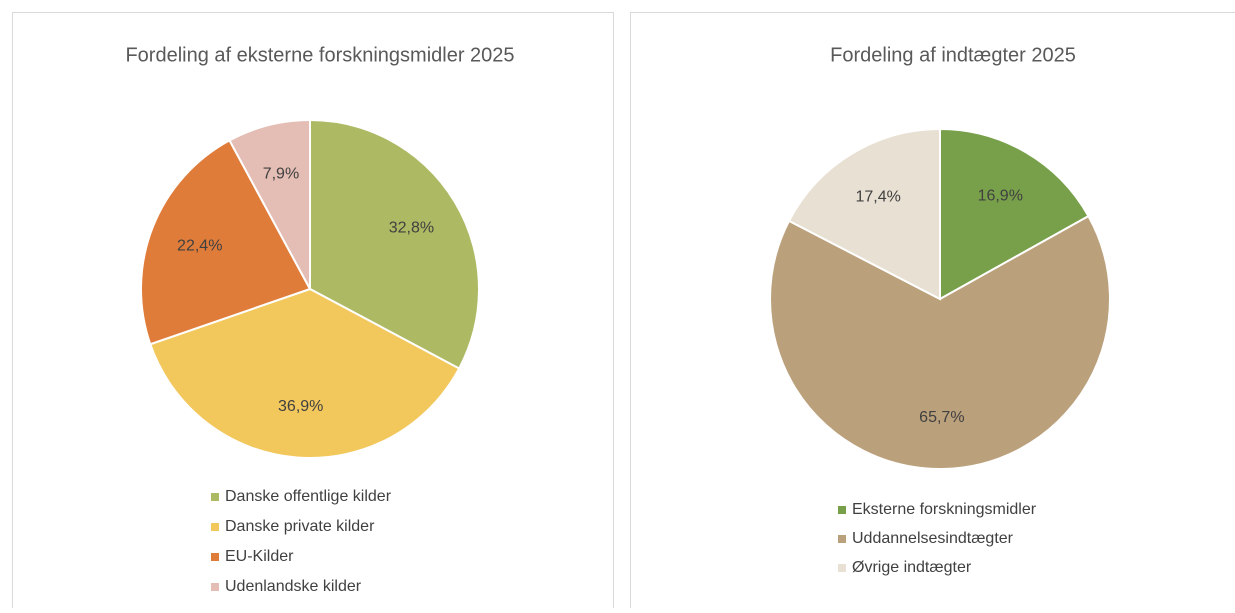  What do you see at coordinates (259, 556) in the screenshot?
I see `legend-label: EU-Kilder` at bounding box center [259, 556].